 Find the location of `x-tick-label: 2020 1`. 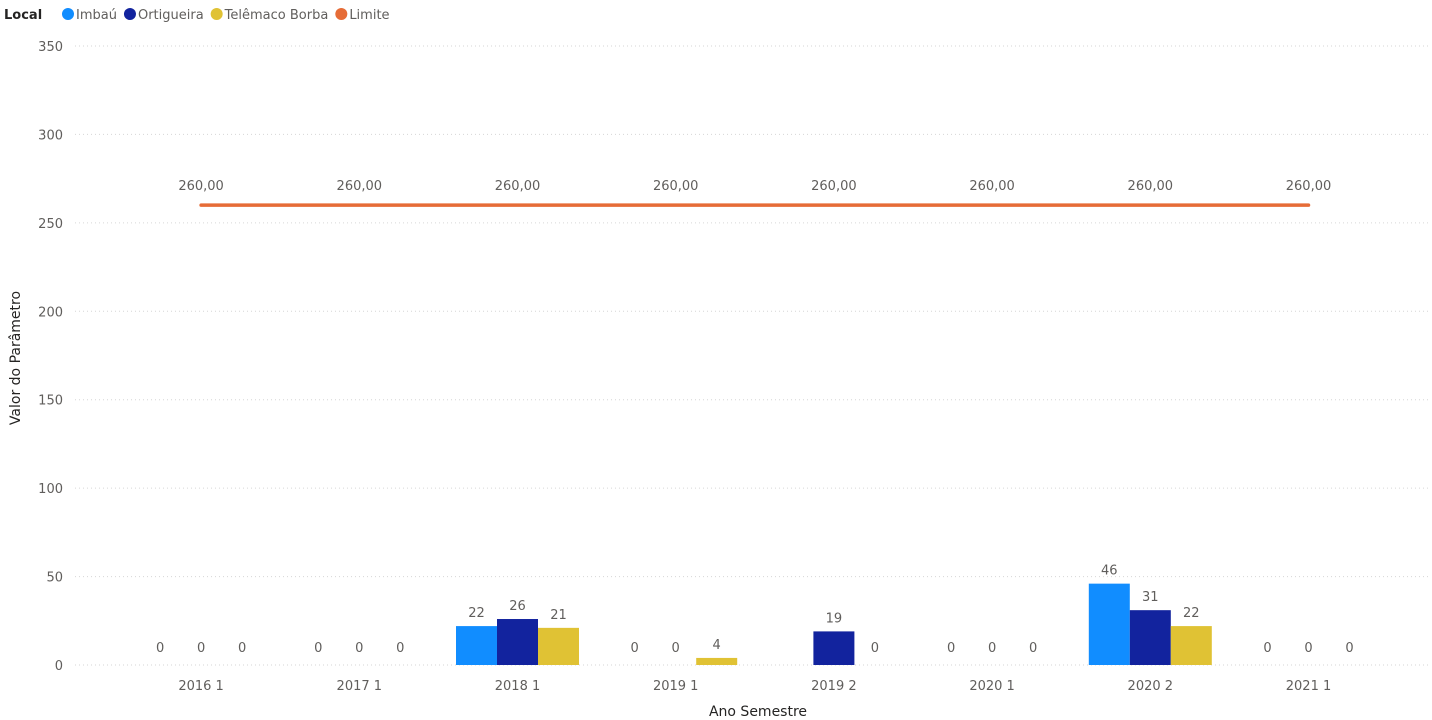

x-tick-label: 2020 1 is located at coordinates (992, 686).